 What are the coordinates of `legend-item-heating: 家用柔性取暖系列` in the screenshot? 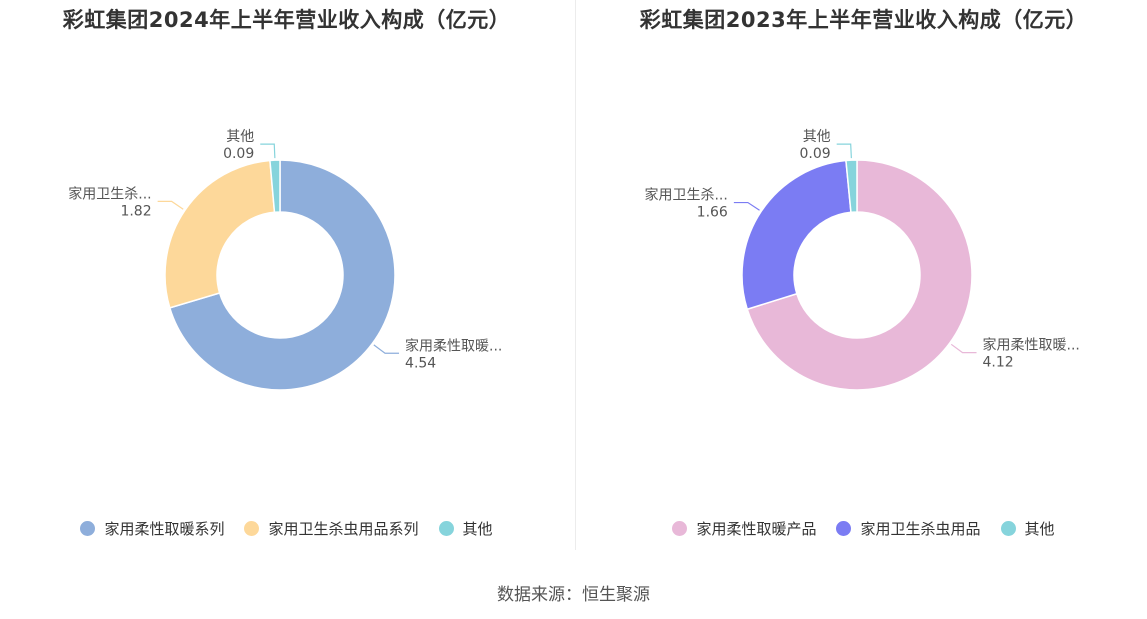 It's located at (152, 528).